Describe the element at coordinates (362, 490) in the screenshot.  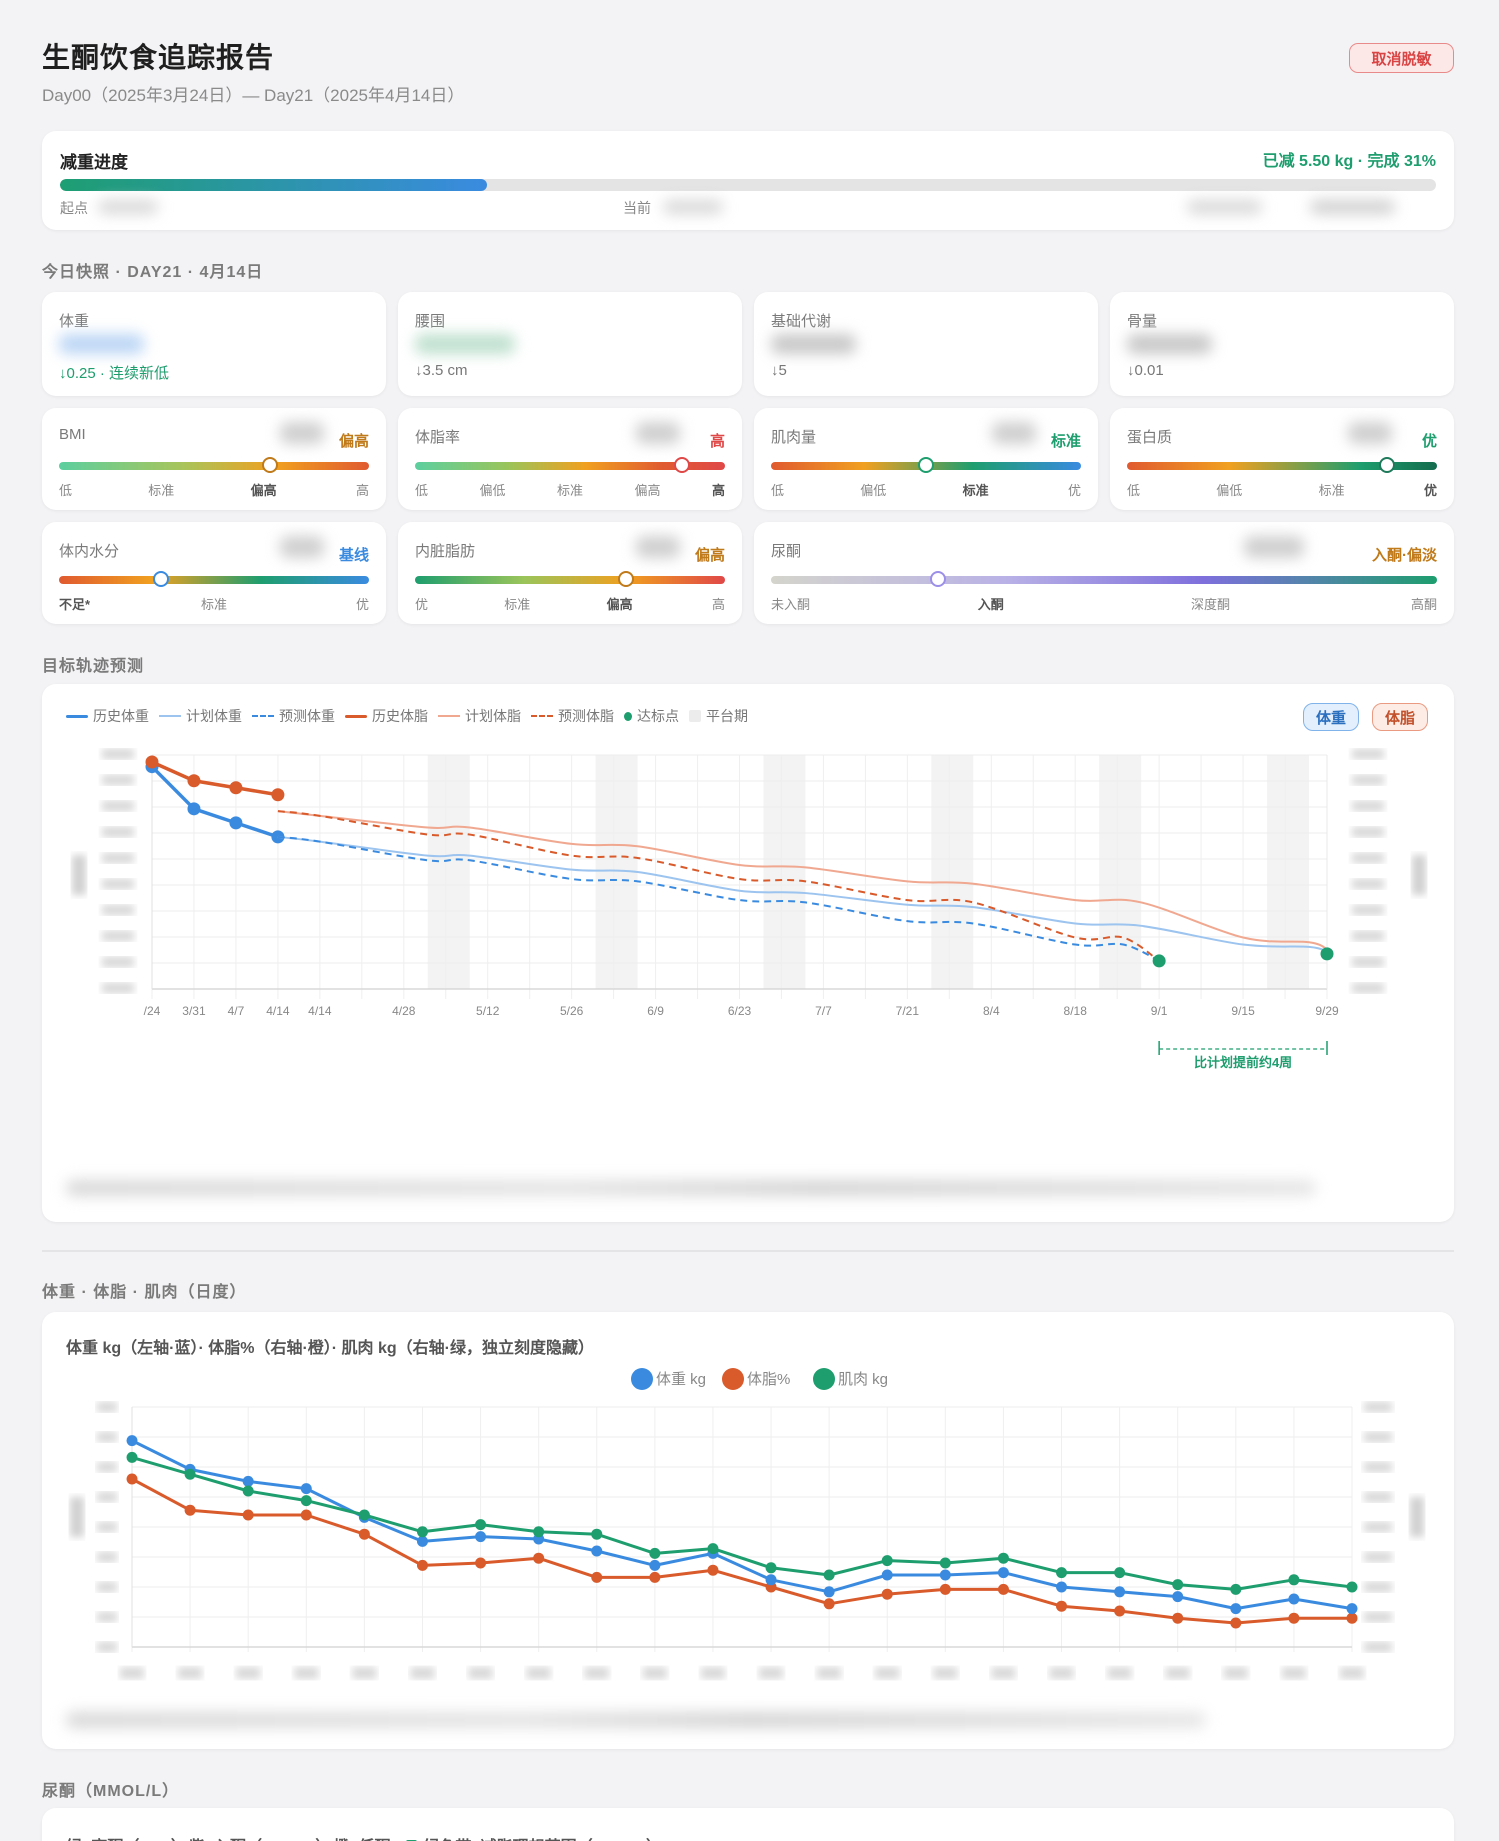
I see `gauge-tick-label: 高` at that location.